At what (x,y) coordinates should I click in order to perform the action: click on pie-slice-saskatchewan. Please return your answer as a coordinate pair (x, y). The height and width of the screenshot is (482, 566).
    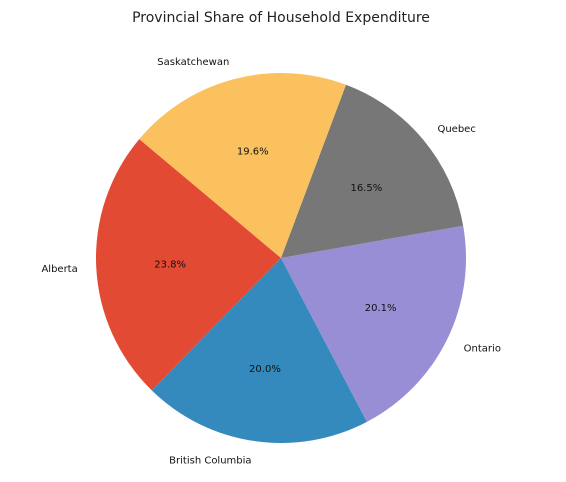
    Looking at the image, I should click on (242, 165).